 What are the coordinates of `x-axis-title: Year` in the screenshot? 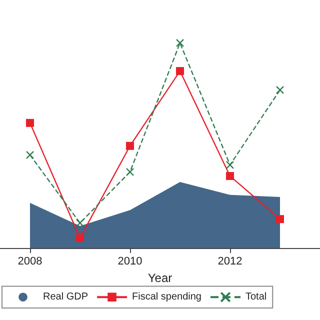 It's located at (160, 277).